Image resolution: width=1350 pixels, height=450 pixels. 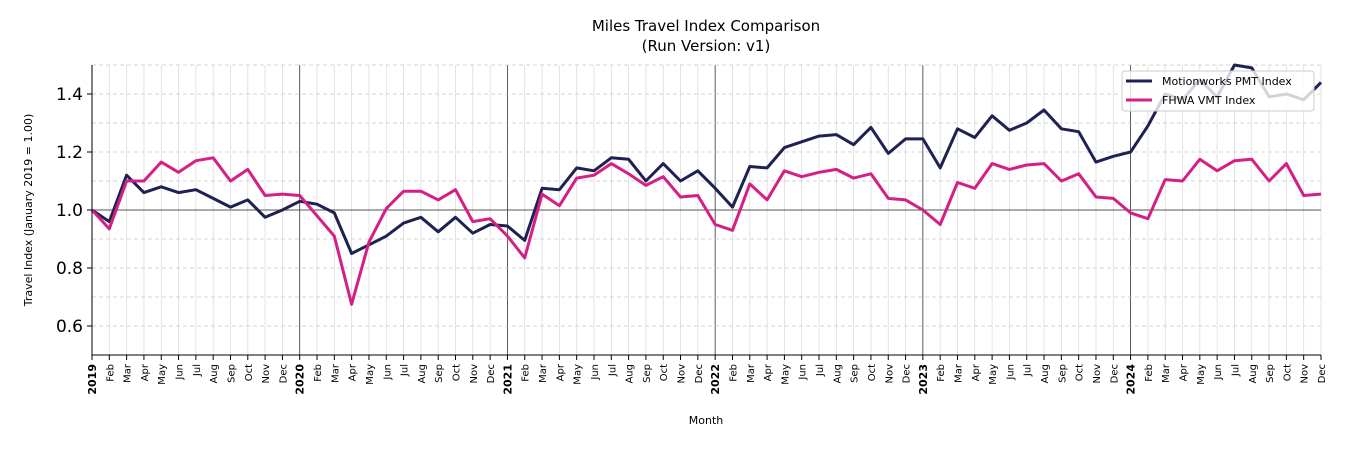 What do you see at coordinates (69, 211) in the screenshot?
I see `y-tick-label: 1.0` at bounding box center [69, 211].